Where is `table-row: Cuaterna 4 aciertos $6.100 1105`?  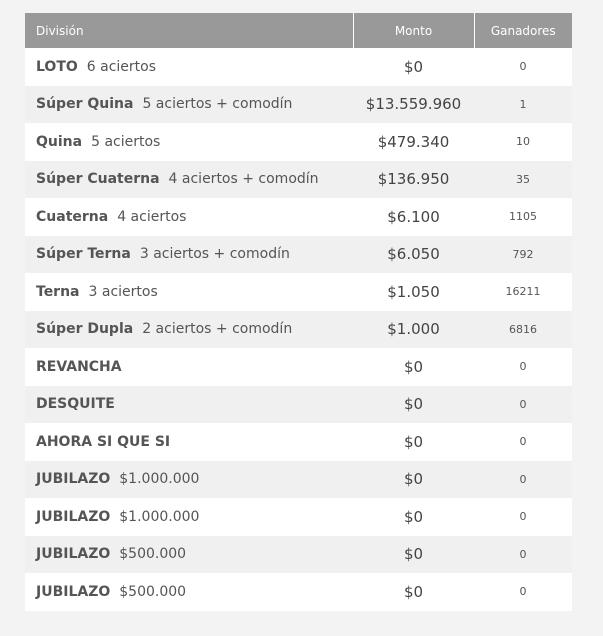 table-row: Cuaterna 4 aciertos $6.100 1105 is located at coordinates (298, 217).